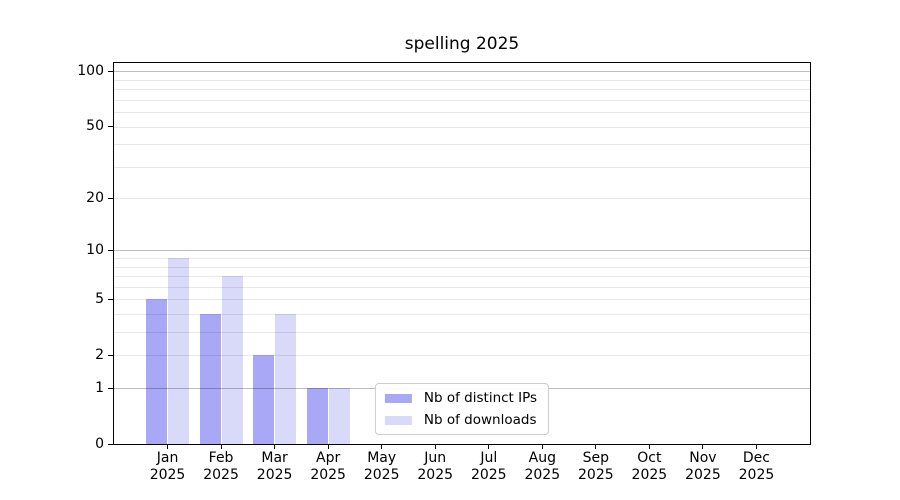  What do you see at coordinates (703, 466) in the screenshot?
I see `x-tick-label-nov: Nov 2025` at bounding box center [703, 466].